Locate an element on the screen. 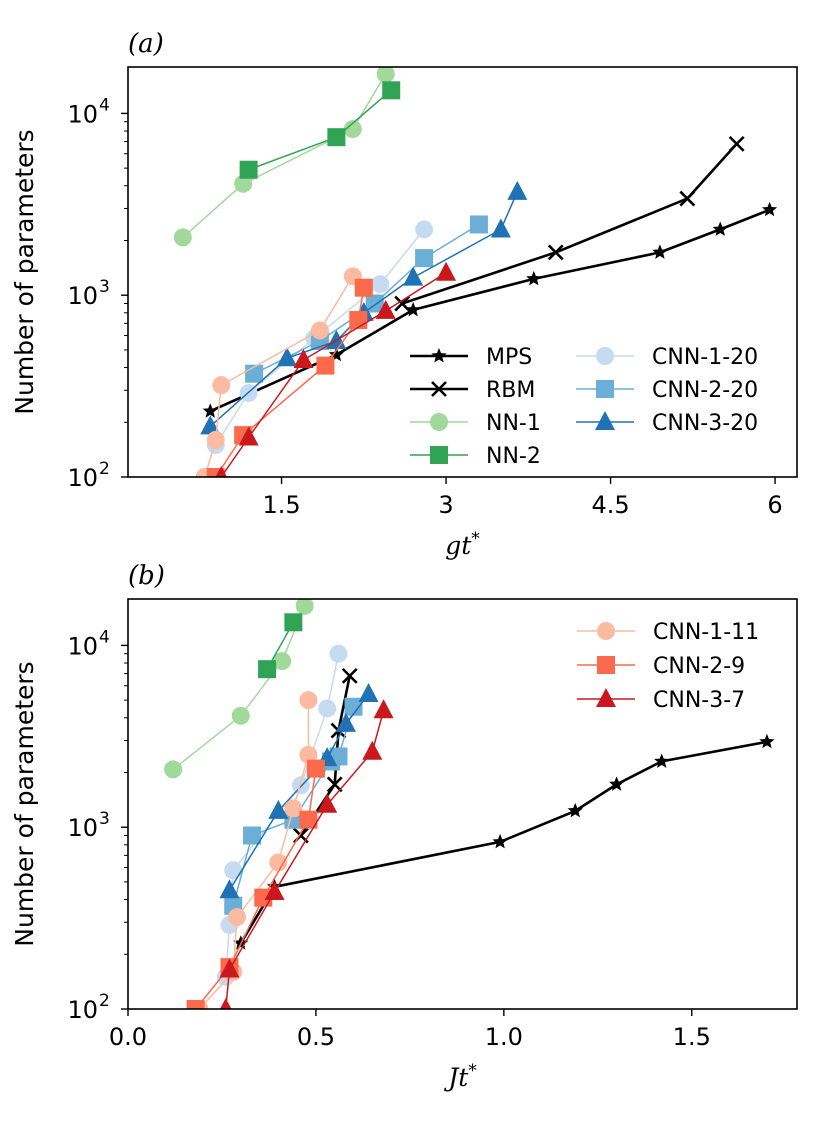  legend-label-cnn-1-11: CNN-1-11 is located at coordinates (706, 632).